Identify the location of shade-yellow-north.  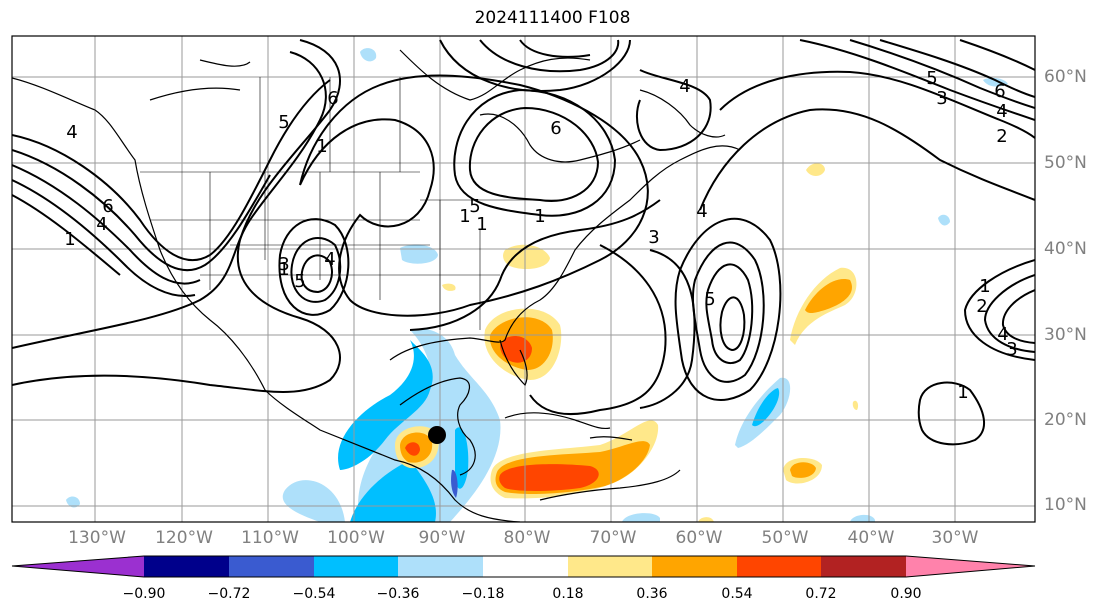
(815, 169).